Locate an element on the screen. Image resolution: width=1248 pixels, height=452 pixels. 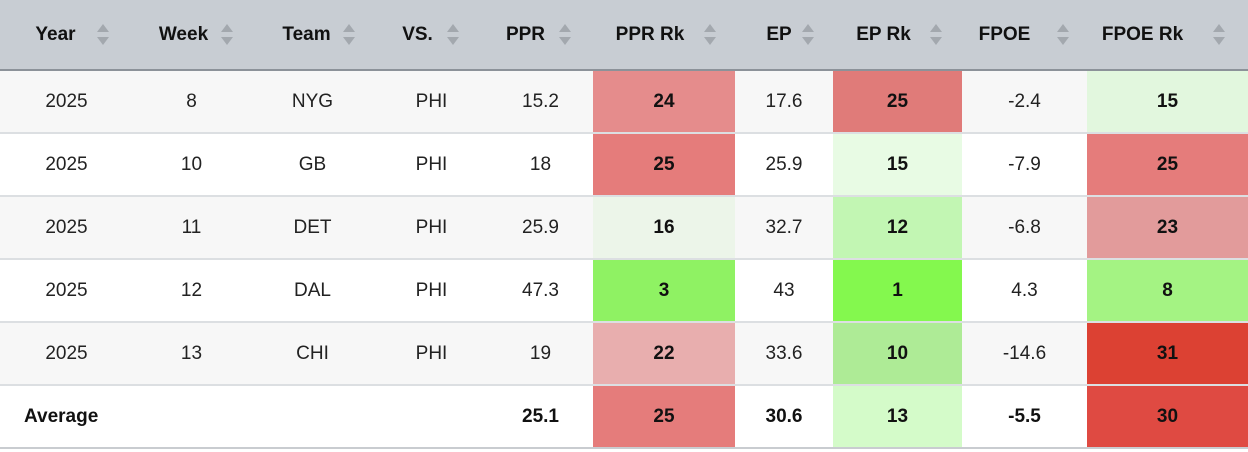
column-header-vs: VS. is located at coordinates (431, 35).